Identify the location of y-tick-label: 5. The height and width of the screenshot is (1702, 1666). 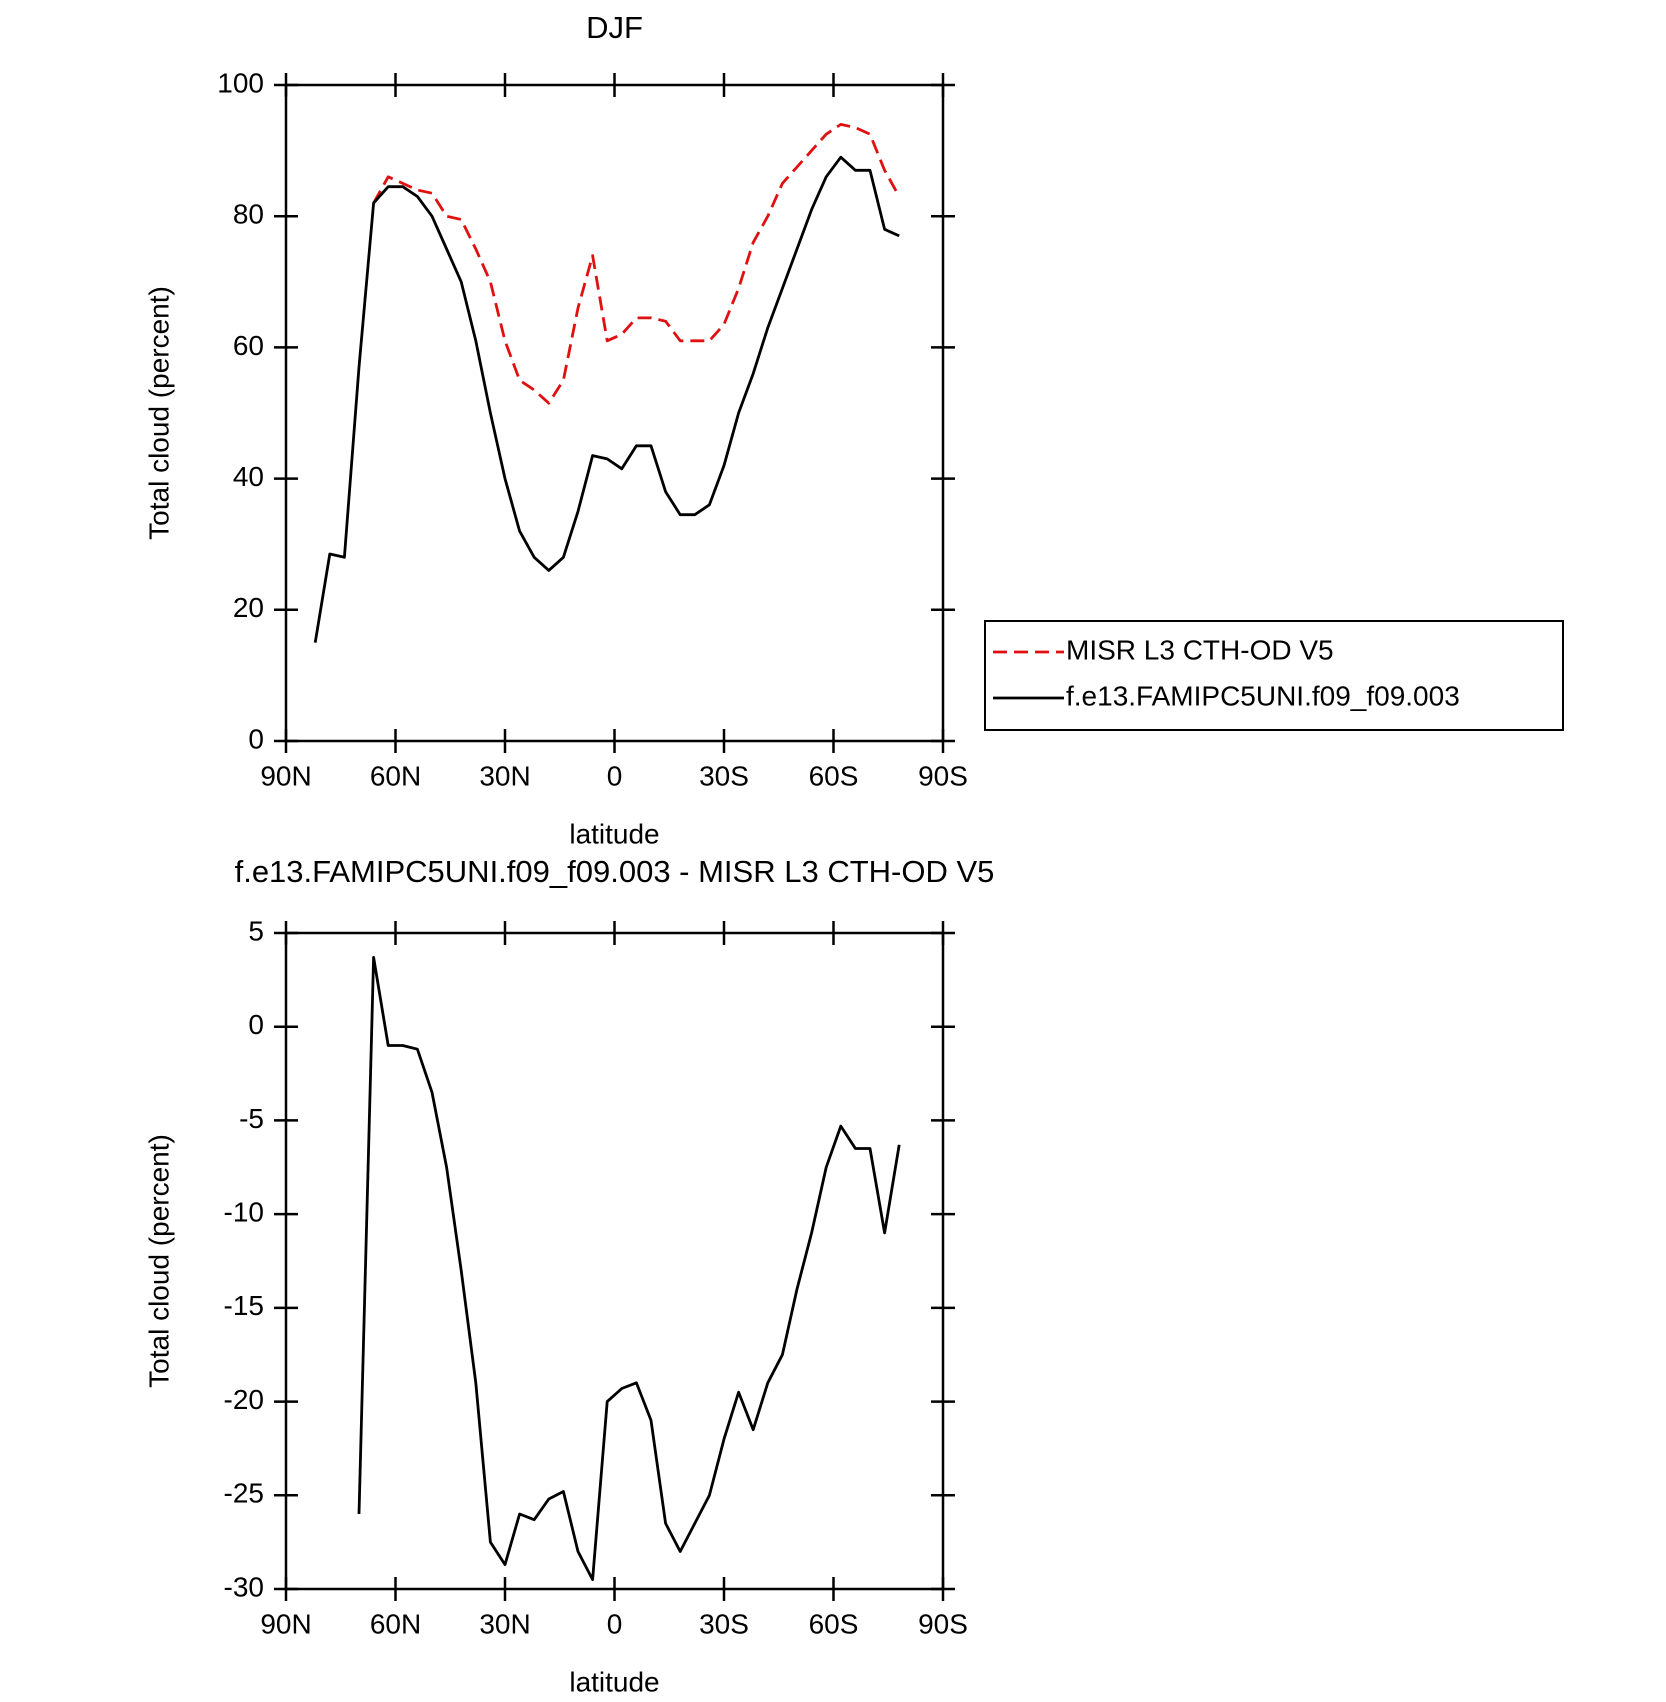
(256, 930).